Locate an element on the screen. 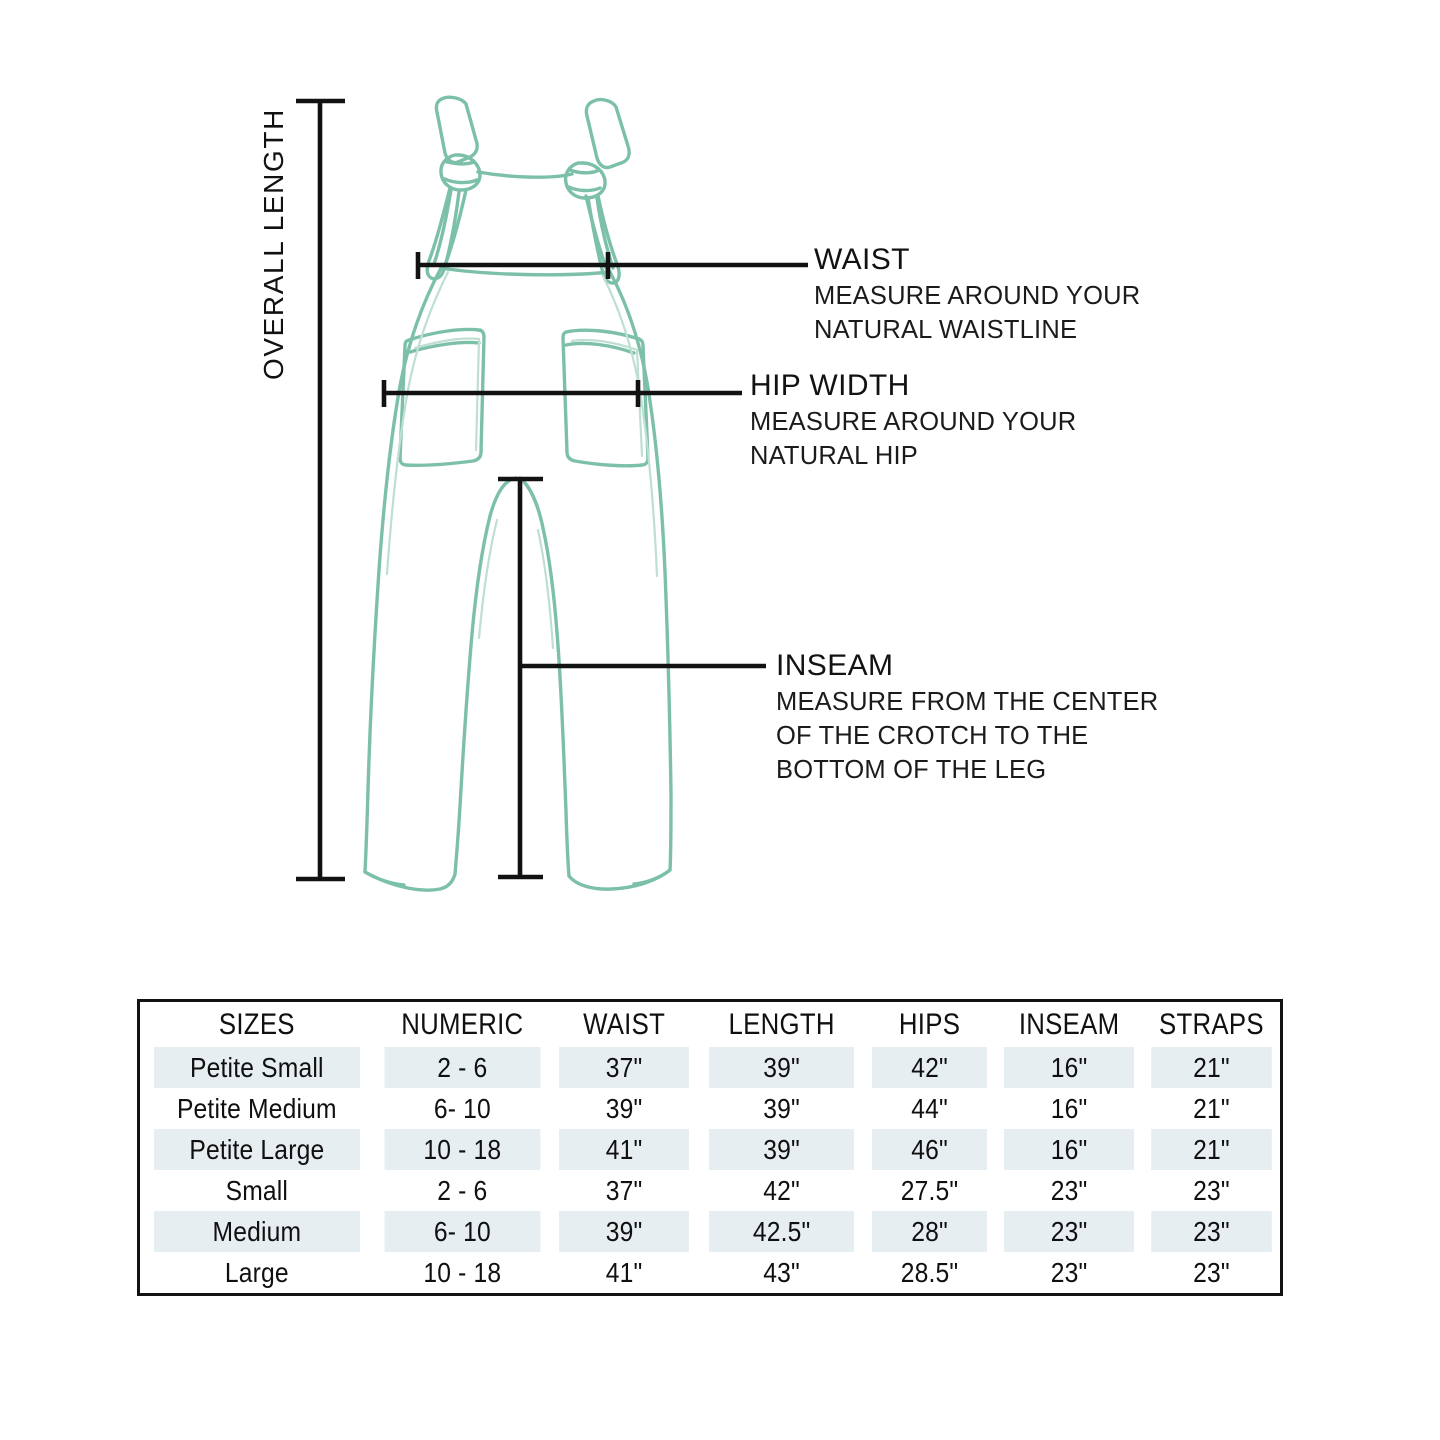  cell-sizes: Large is located at coordinates (257, 1272).